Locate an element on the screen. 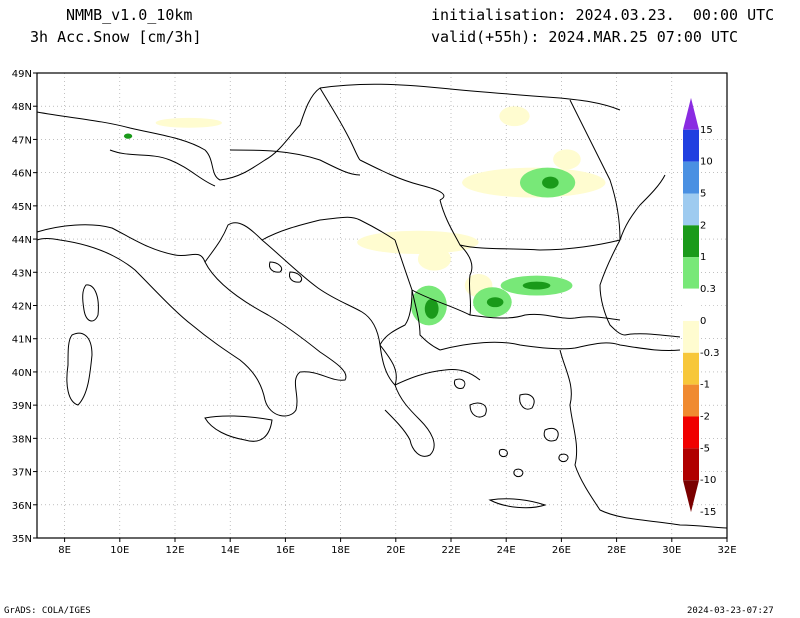 This screenshot has width=800, height=618. colorbar-label: 1 is located at coordinates (703, 257).